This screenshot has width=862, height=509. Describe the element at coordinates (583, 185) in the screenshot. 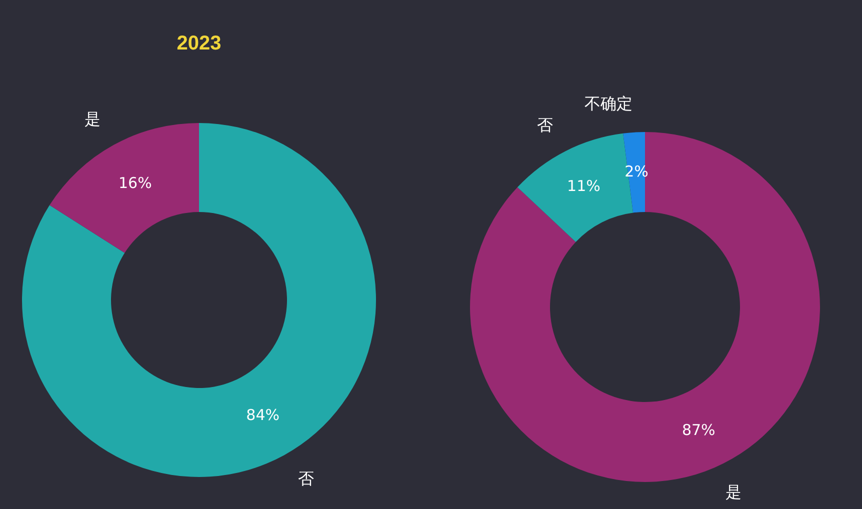

I see `data-label: 11%` at that location.